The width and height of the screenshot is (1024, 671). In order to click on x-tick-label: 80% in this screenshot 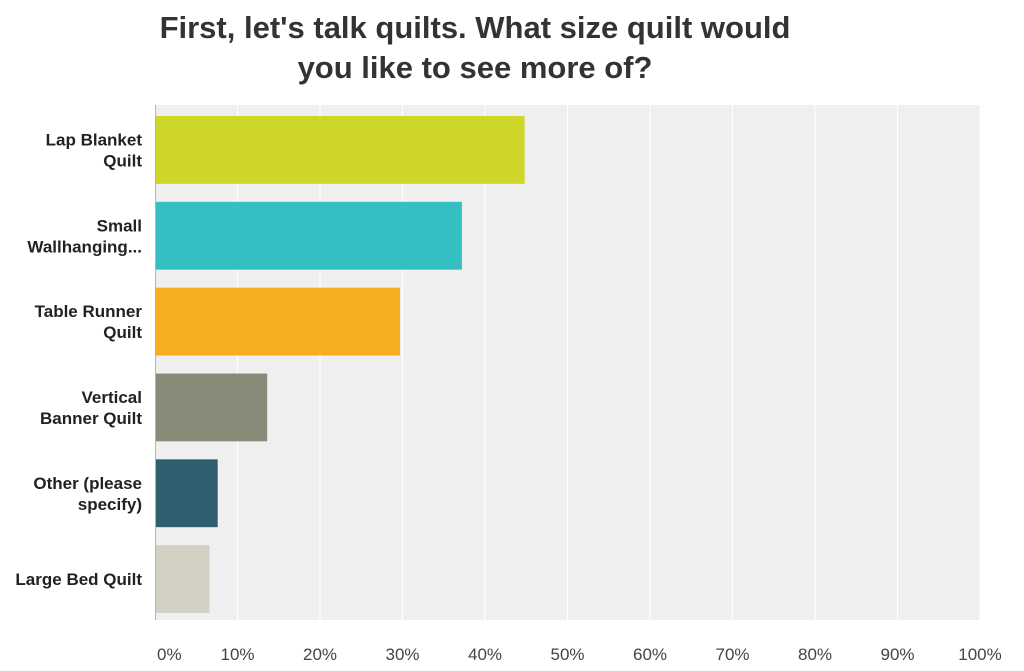, I will do `click(815, 654)`.